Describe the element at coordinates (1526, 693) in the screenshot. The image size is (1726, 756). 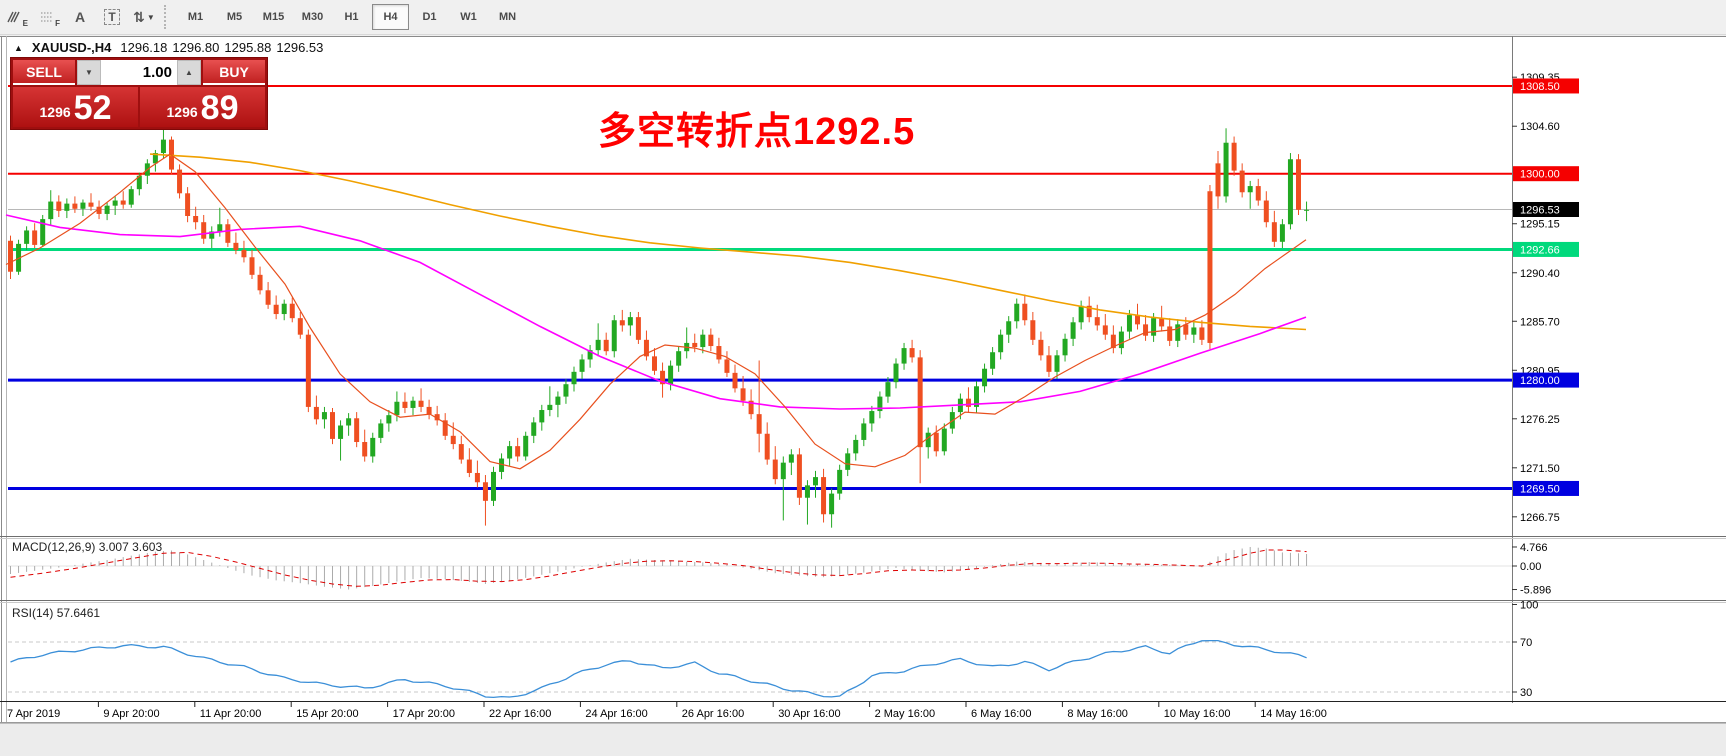
I see `svg-text: 30` at that location.